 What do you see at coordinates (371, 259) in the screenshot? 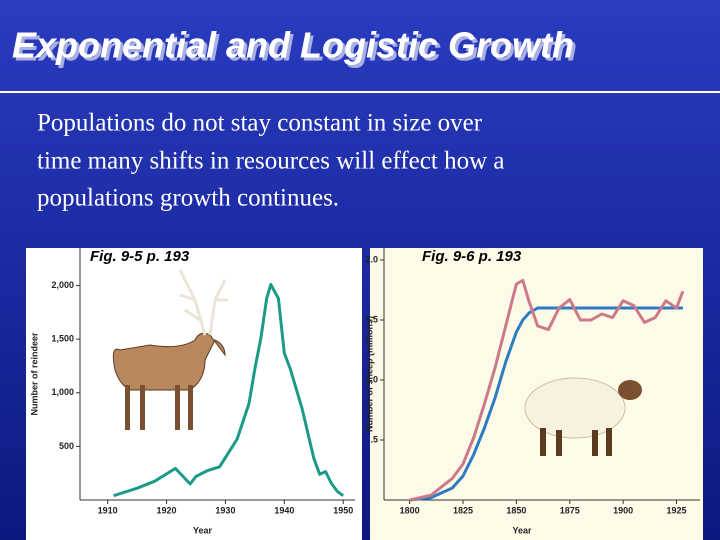
I see `y-tick-label: 2.0` at bounding box center [371, 259].